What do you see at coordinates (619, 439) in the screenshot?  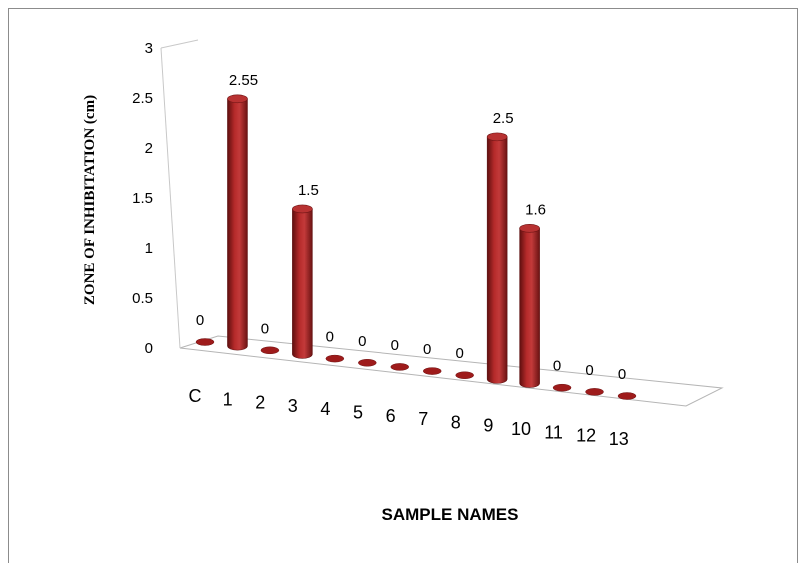 I see `x-tick-label: 13` at bounding box center [619, 439].